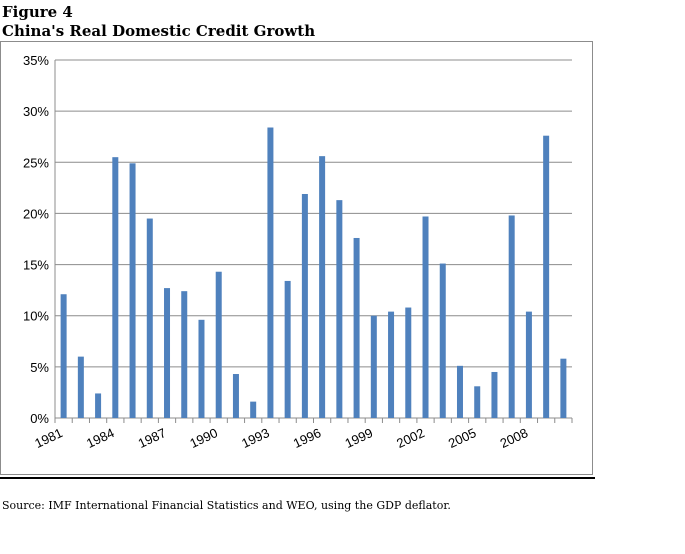 The image size is (685, 554). Describe the element at coordinates (307, 438) in the screenshot. I see `x-tick-label: 1996` at that location.